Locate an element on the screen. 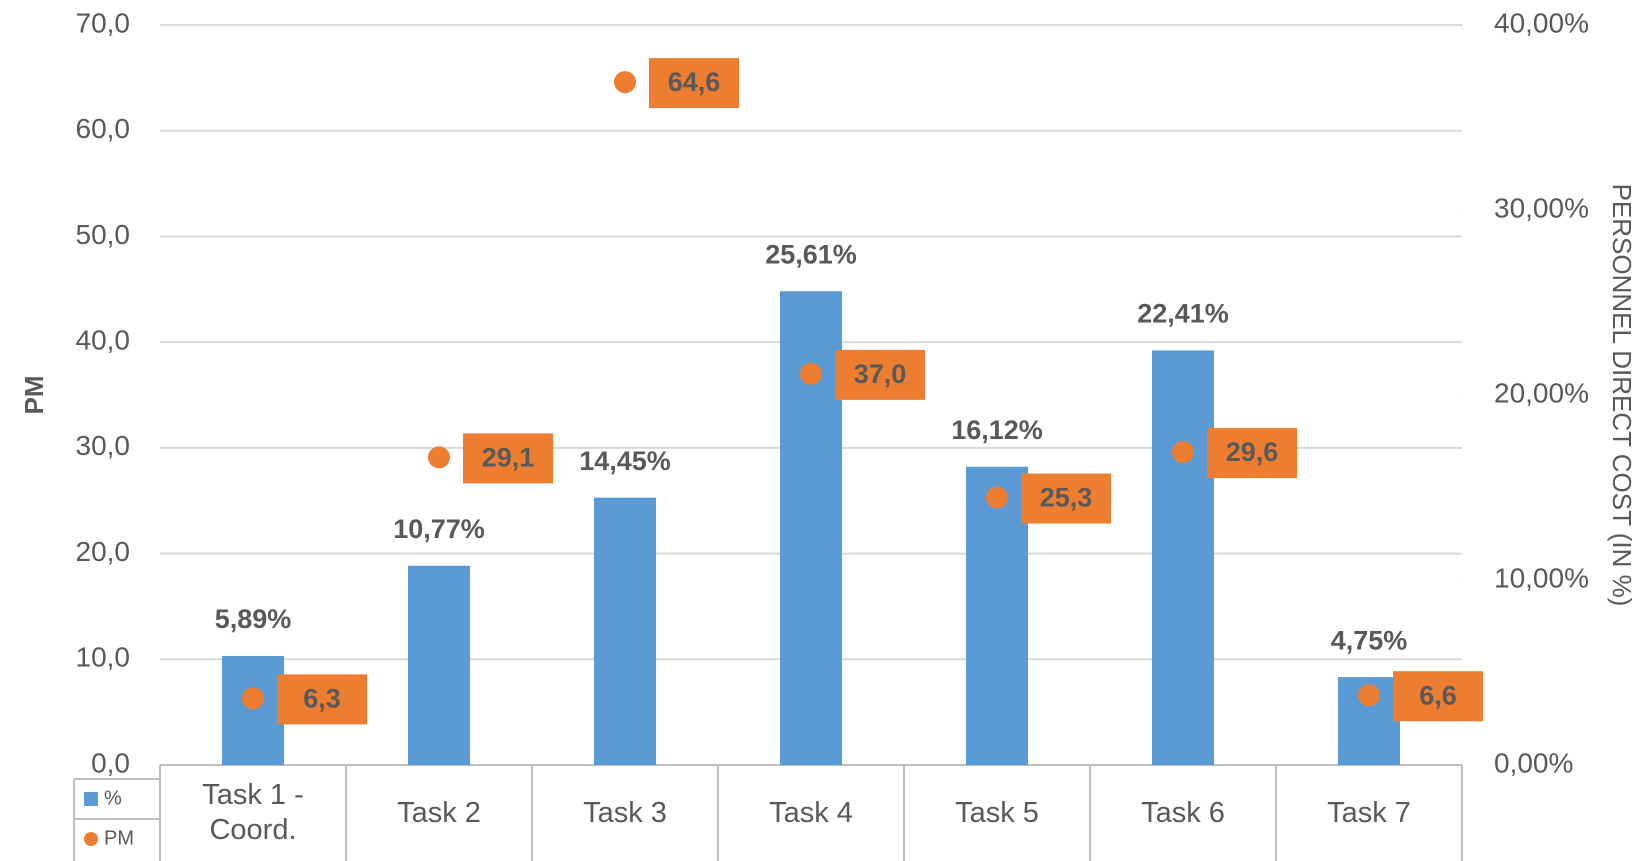  y2-axis-title: PERSONNEL DIRECT COST (IN %) is located at coordinates (1622, 395).